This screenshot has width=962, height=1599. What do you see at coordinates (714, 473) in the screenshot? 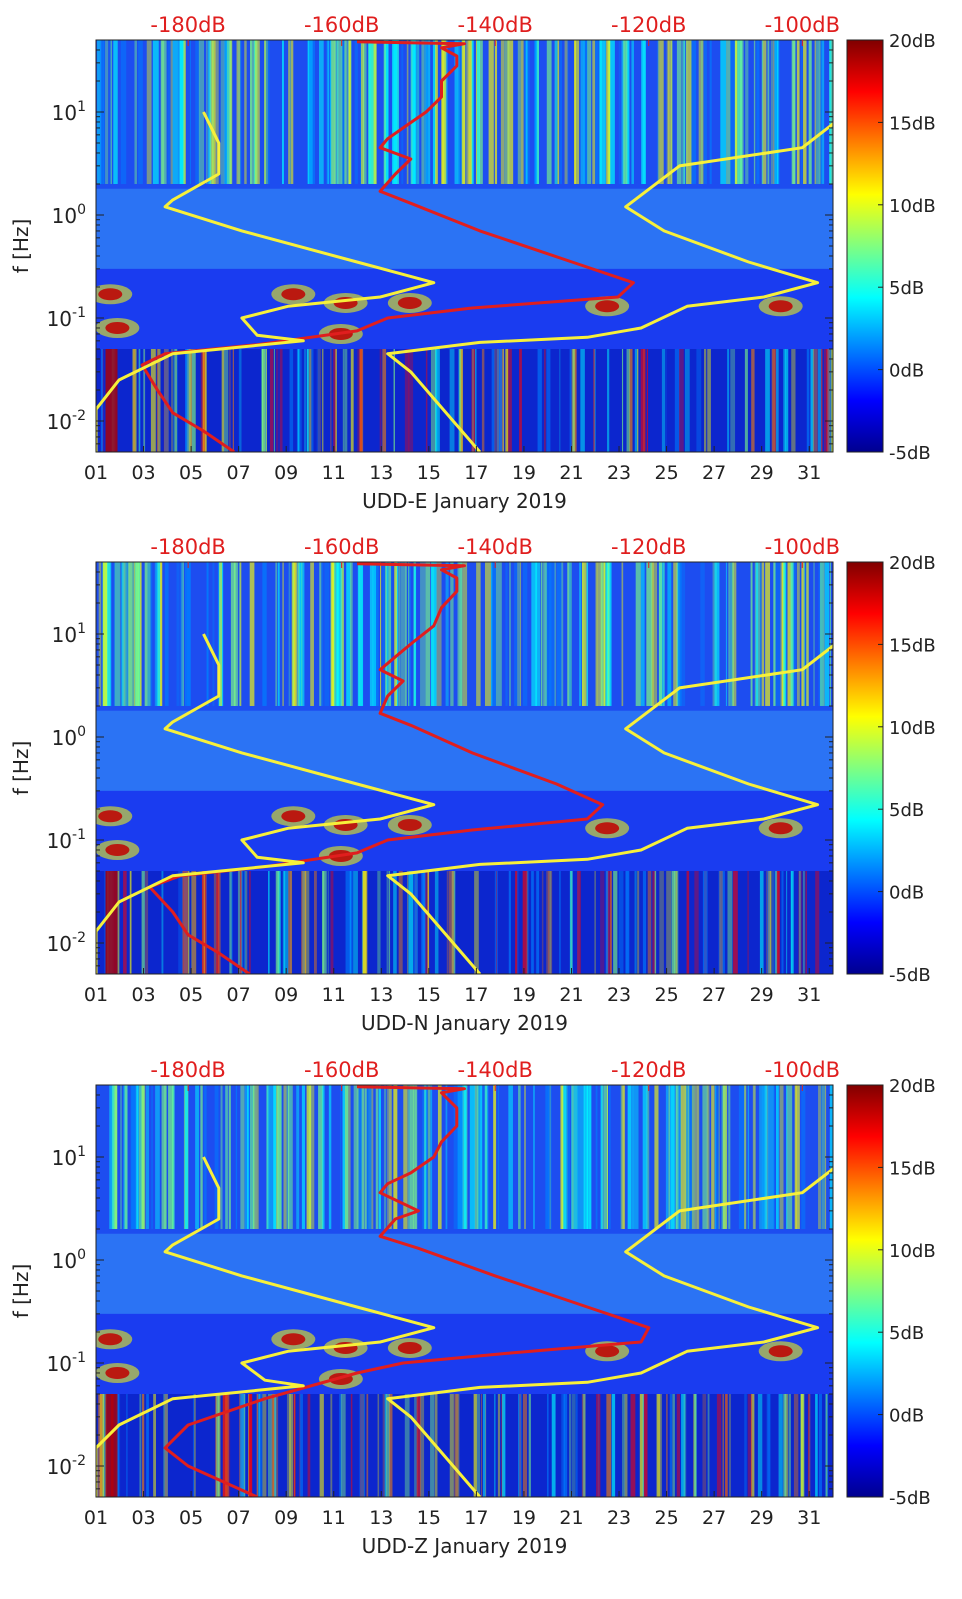
I see `x-tick-label: 27` at bounding box center [714, 473].